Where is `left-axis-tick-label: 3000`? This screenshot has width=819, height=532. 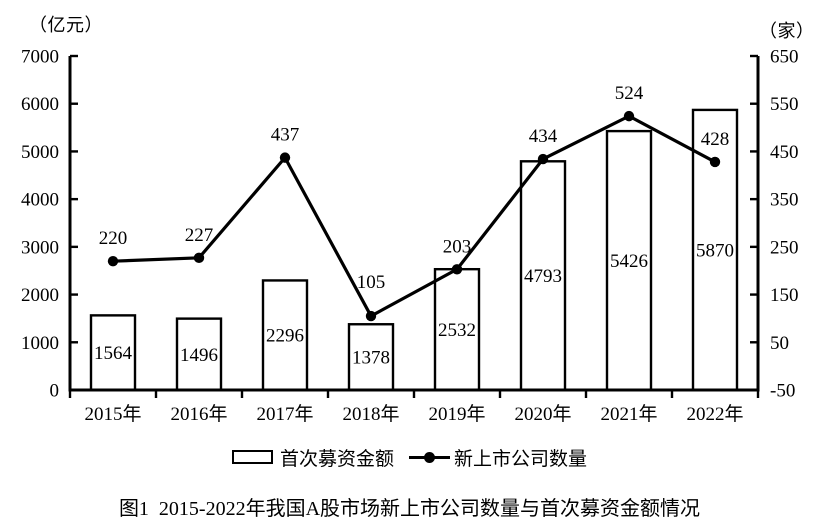 left-axis-tick-label: 3000 is located at coordinates (40, 247).